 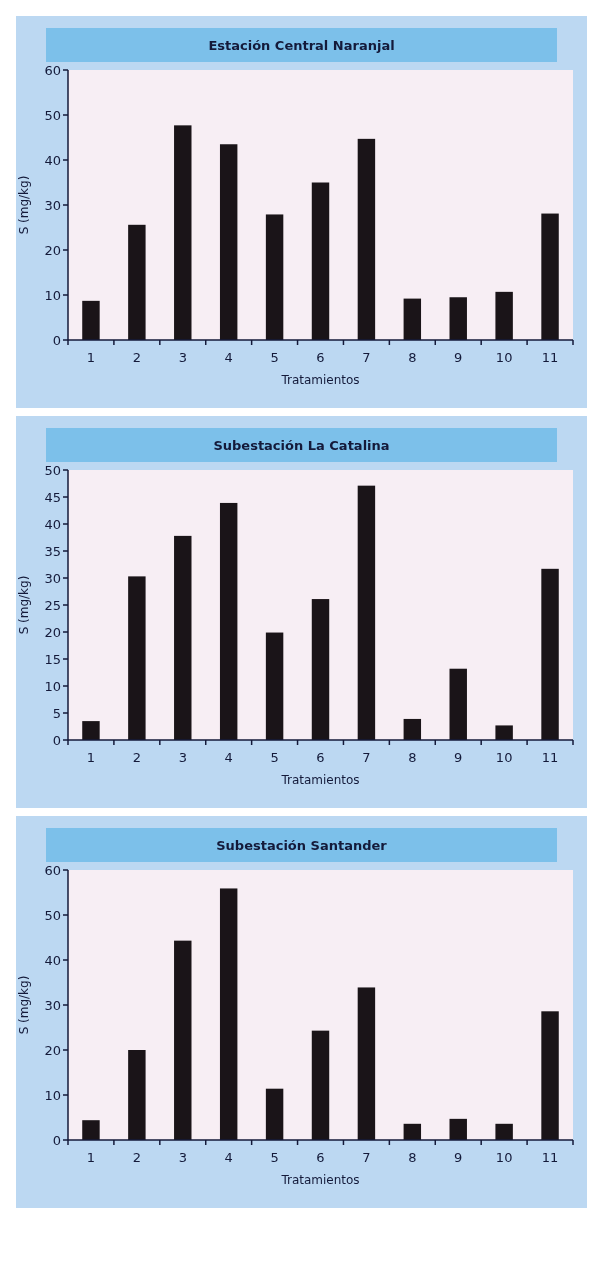 I want to click on y-tick-label: 15, so click(x=52, y=659).